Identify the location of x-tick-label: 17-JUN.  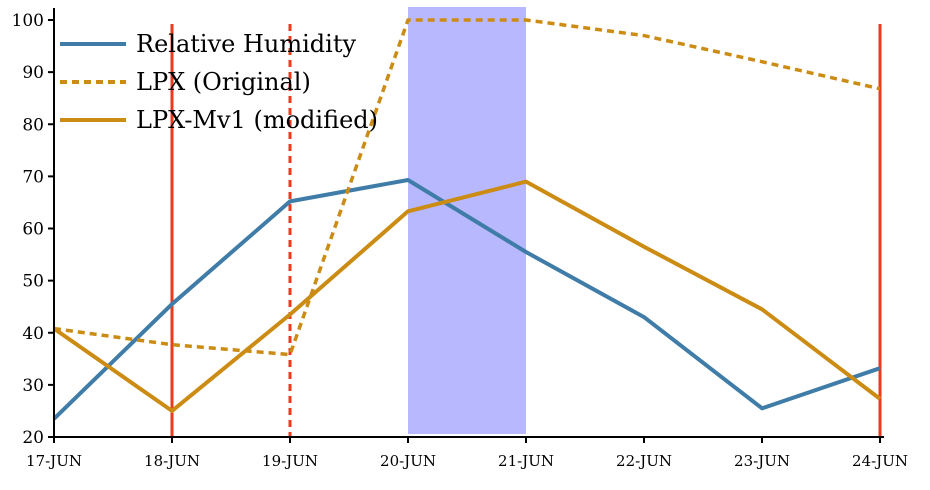
(54, 461).